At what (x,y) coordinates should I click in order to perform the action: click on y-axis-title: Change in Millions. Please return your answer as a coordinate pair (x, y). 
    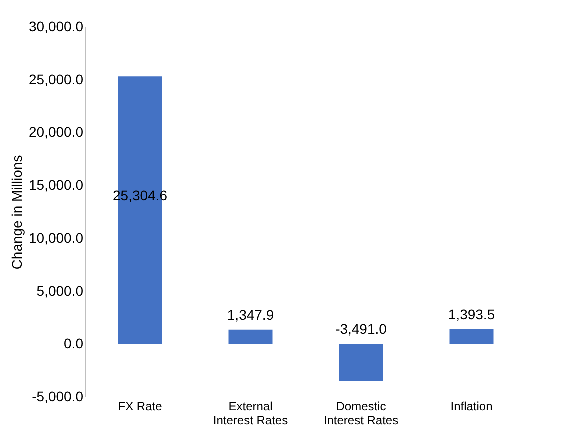
    Looking at the image, I should click on (17, 212).